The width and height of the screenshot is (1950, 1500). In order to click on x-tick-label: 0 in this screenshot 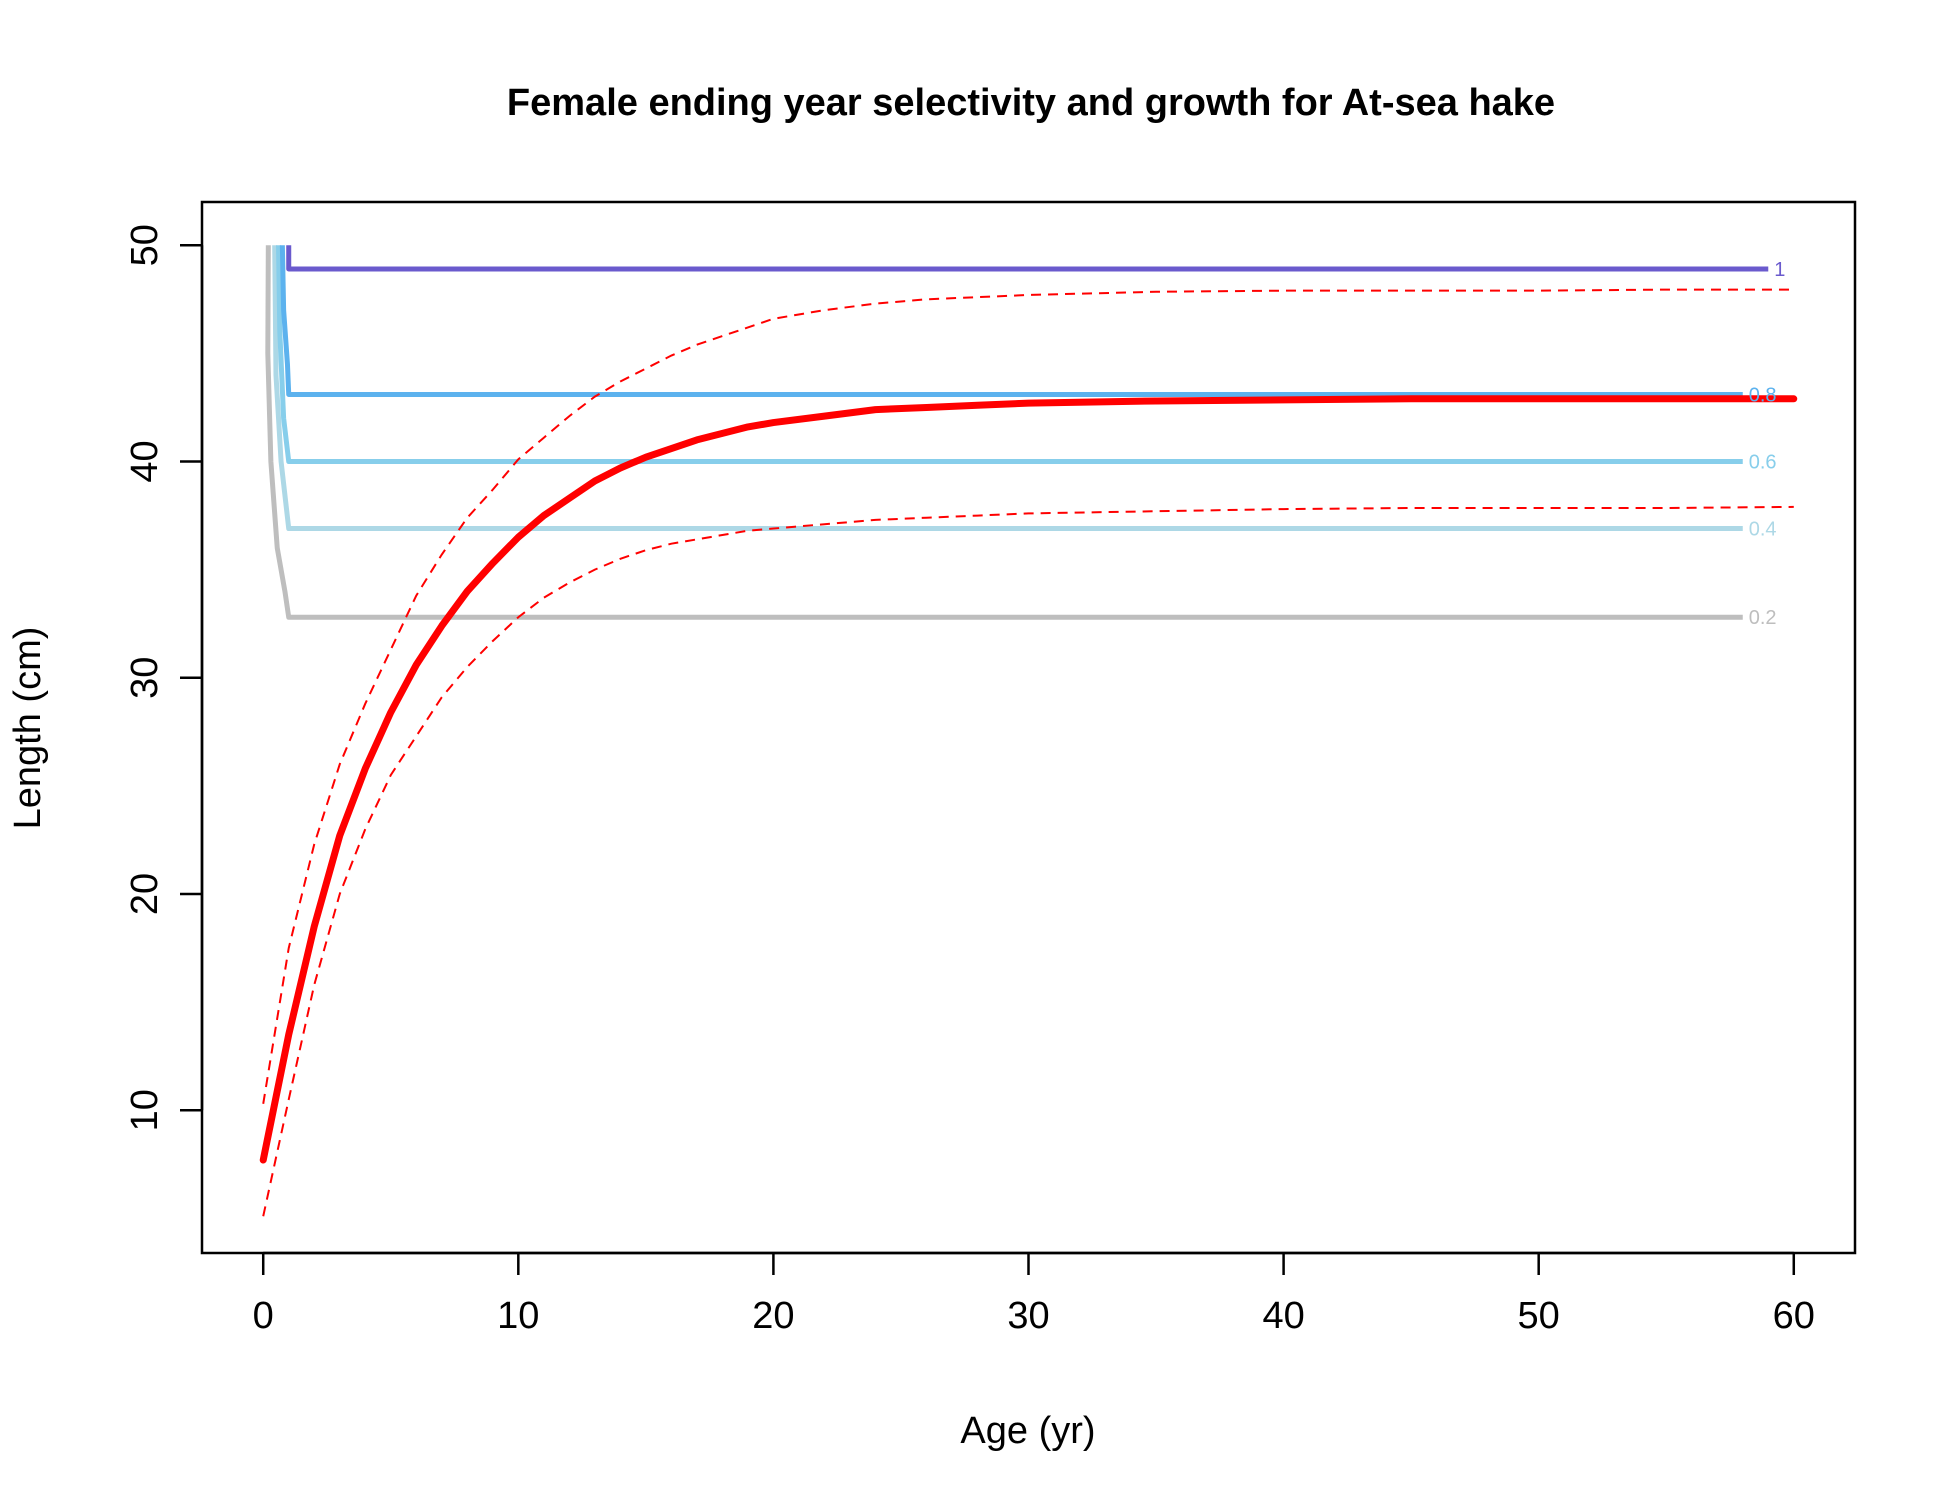, I will do `click(263, 1316)`.